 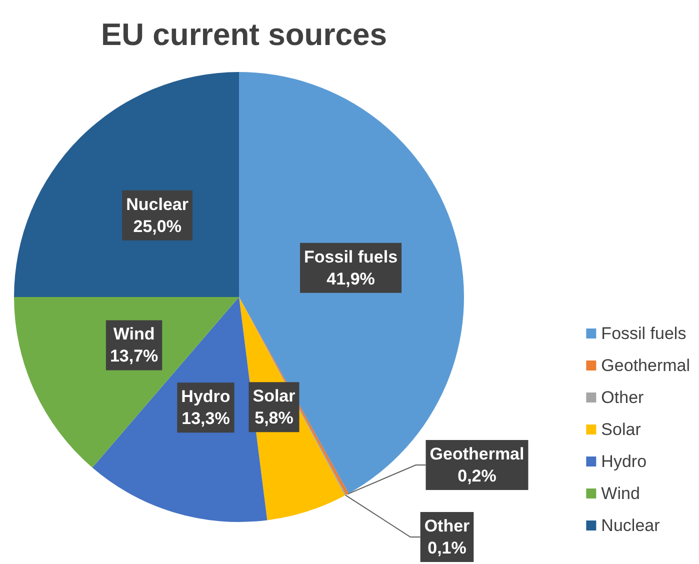 What do you see at coordinates (645, 365) in the screenshot?
I see `legend-label: Geothermal` at bounding box center [645, 365].